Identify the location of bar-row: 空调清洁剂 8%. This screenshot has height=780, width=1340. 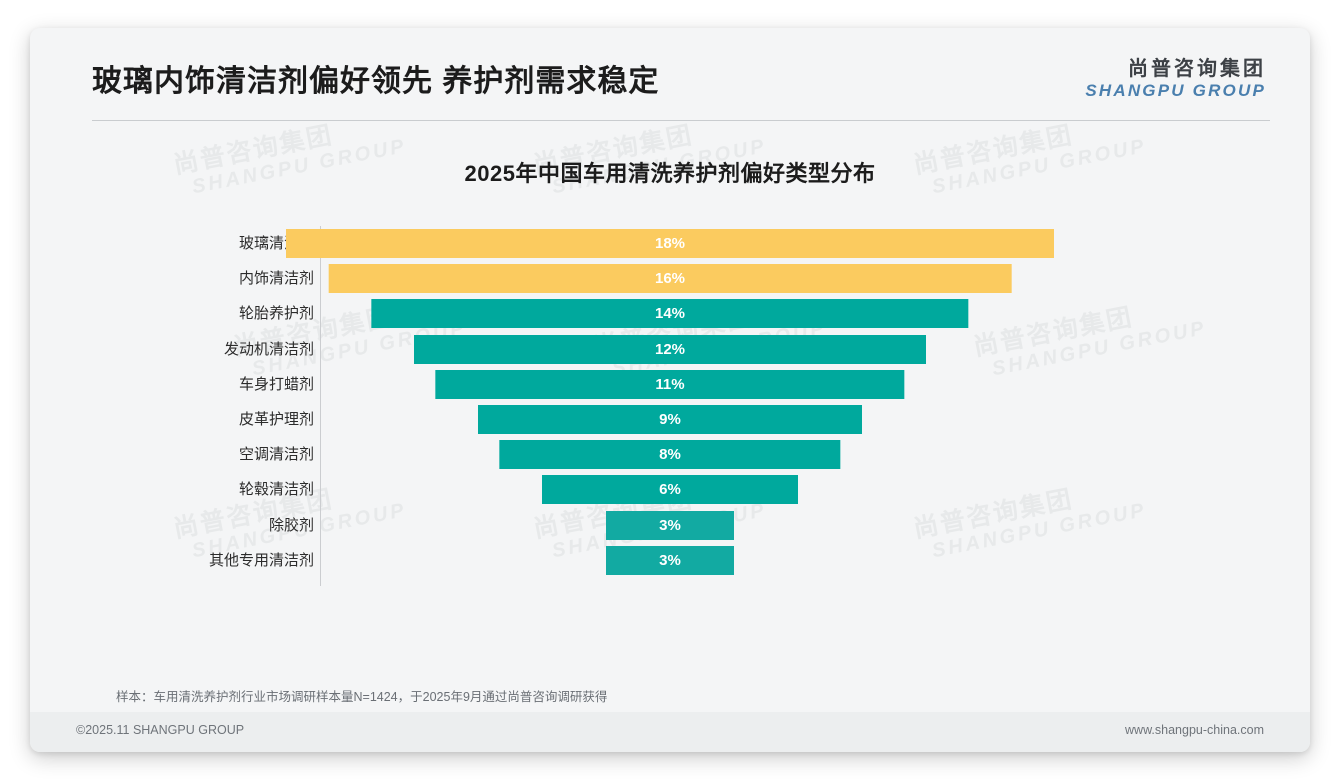
(670, 454).